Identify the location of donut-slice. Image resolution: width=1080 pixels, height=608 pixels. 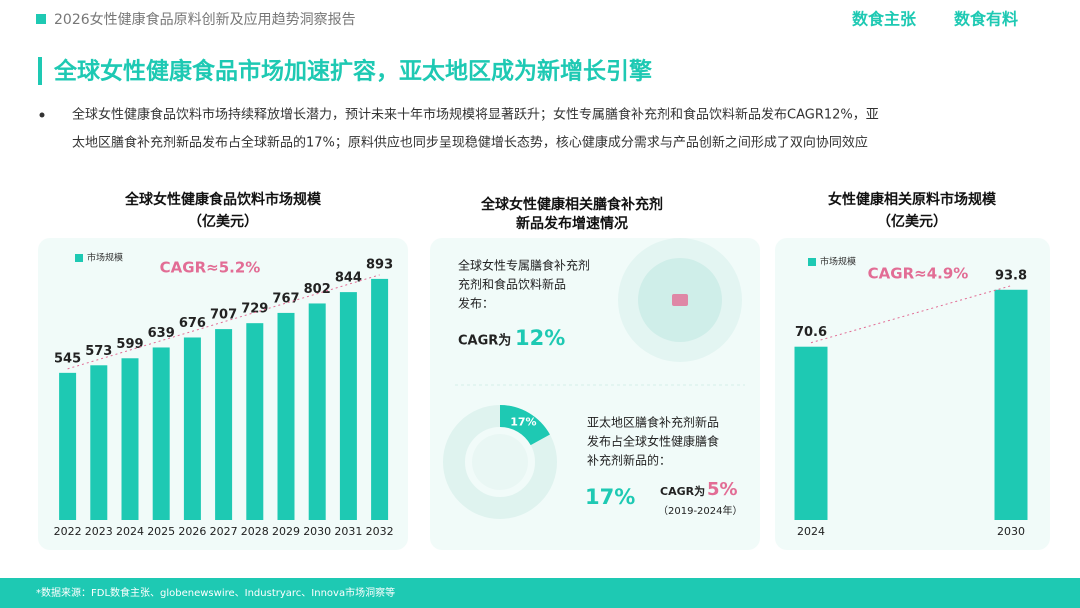
(525, 425).